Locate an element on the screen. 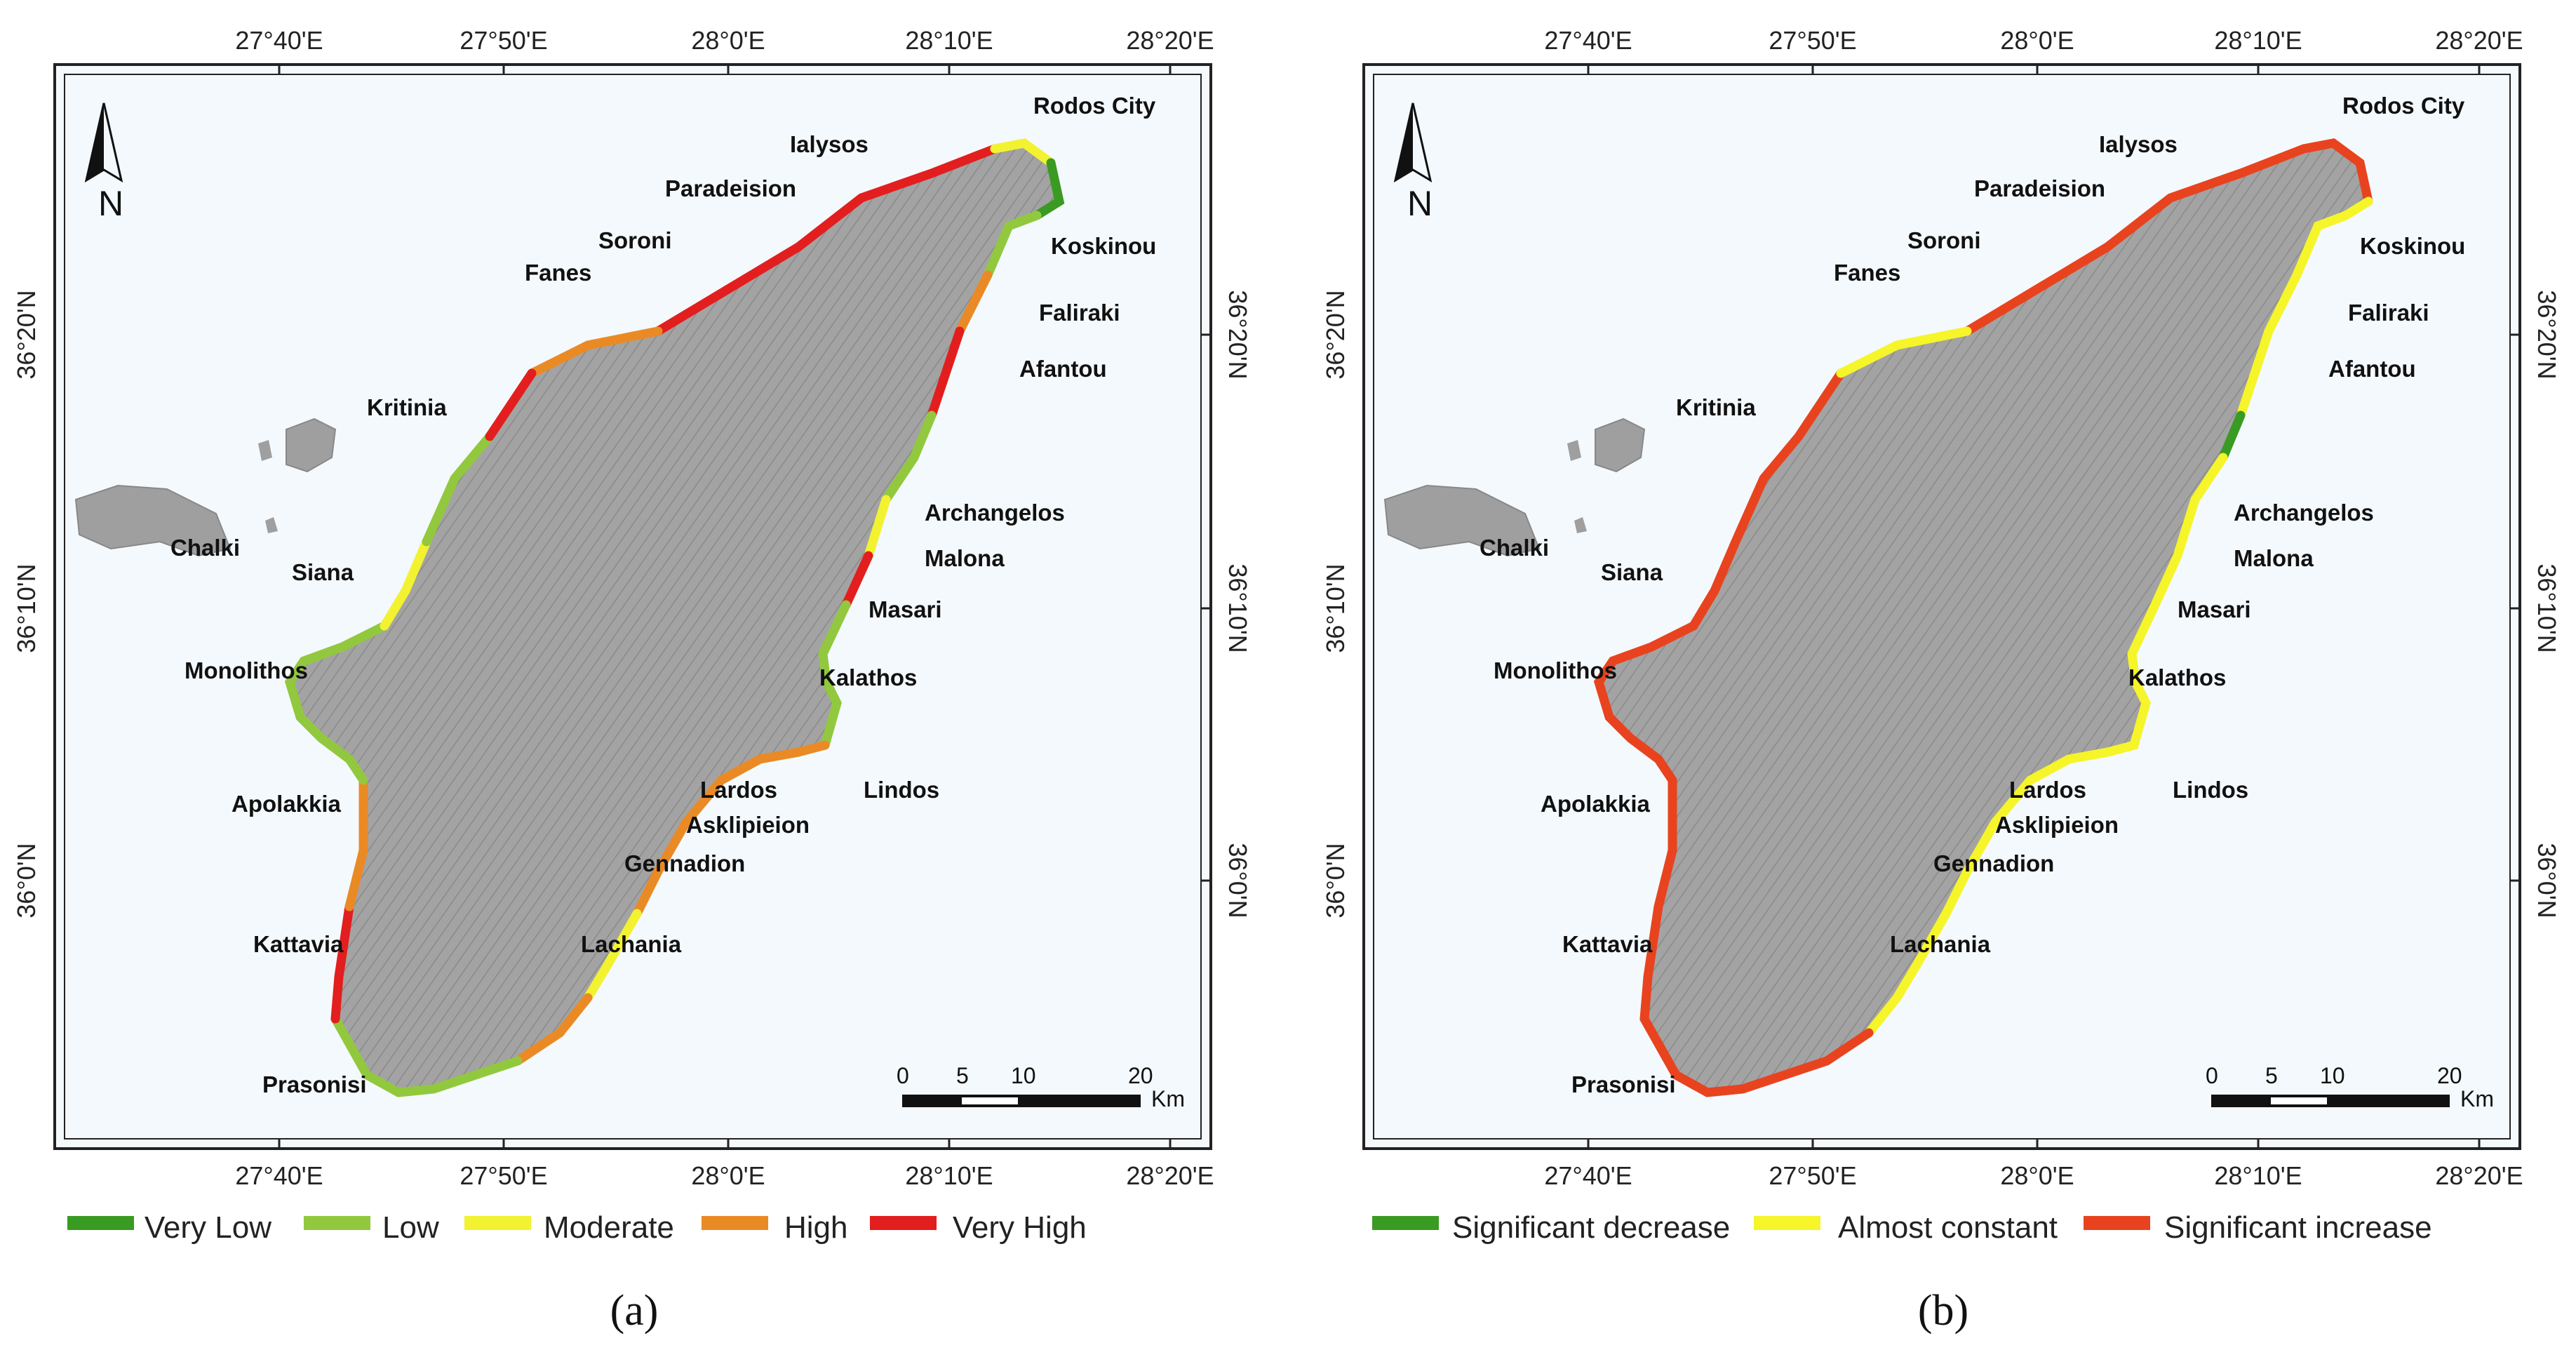  legend-label: High is located at coordinates (816, 1227).